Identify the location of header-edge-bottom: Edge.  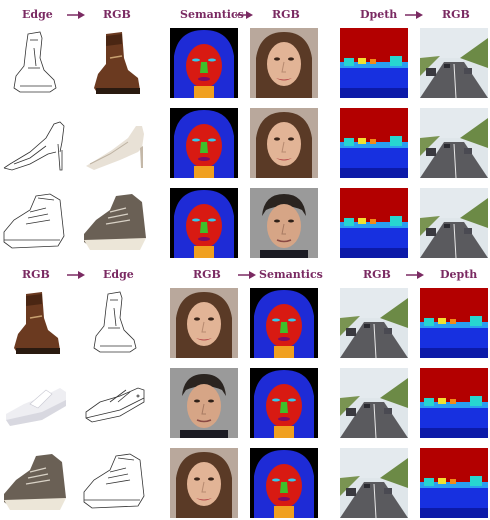
(118, 274).